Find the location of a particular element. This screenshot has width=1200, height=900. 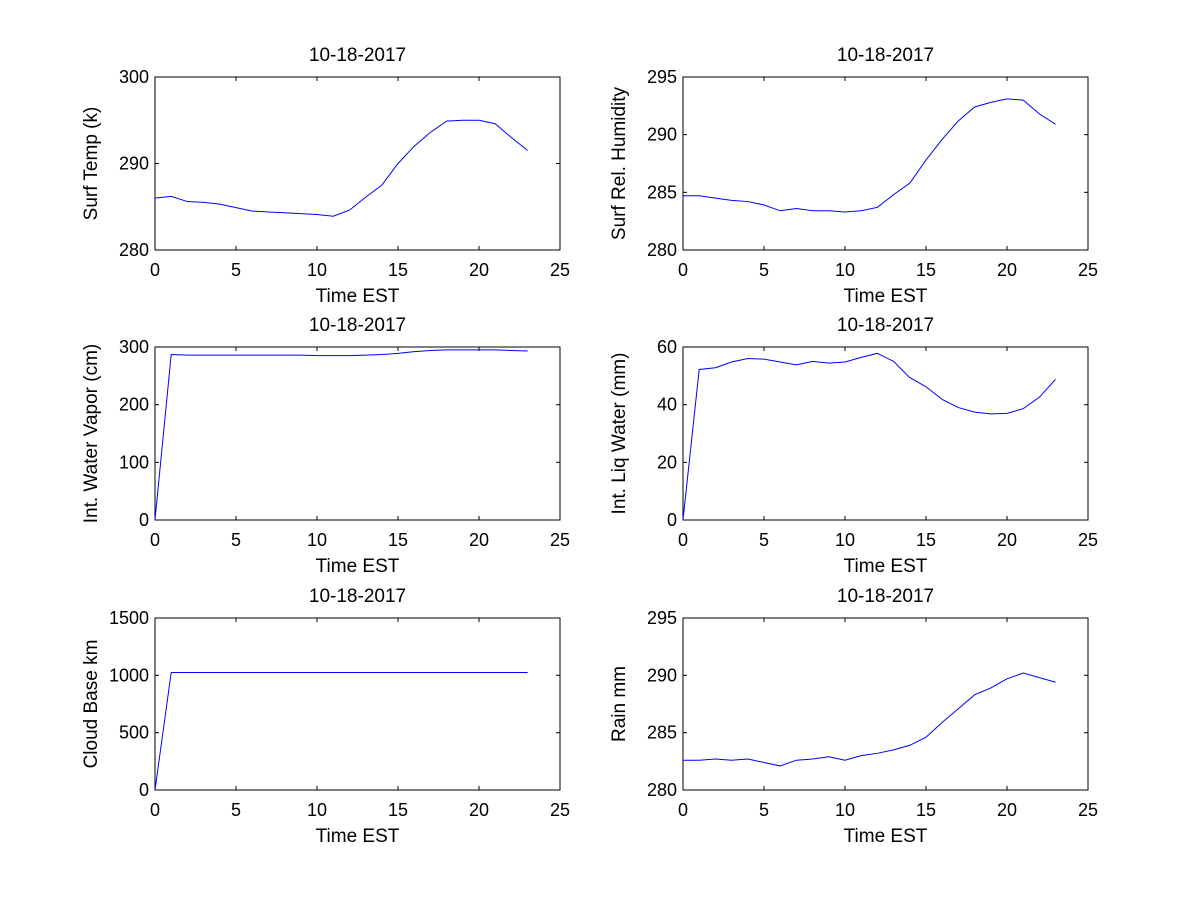

y-tick-label: 40 is located at coordinates (667, 405).